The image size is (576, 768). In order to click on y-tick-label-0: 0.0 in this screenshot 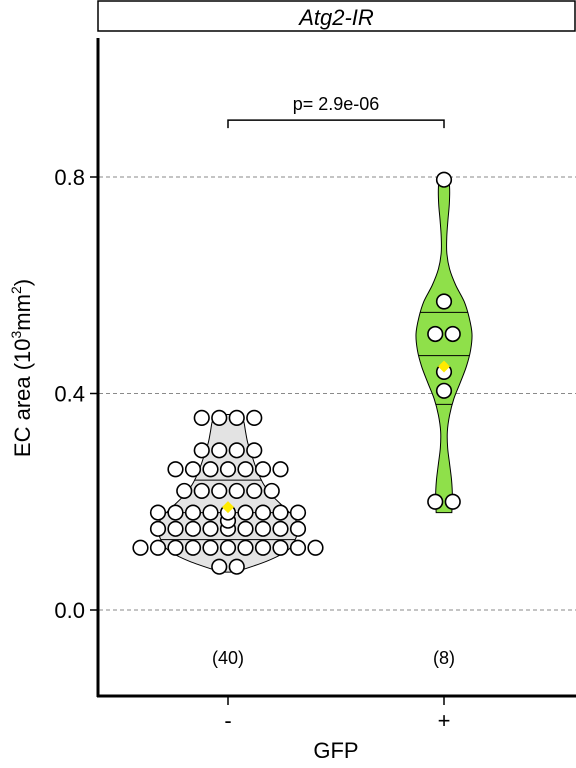, I will do `click(69, 610)`.